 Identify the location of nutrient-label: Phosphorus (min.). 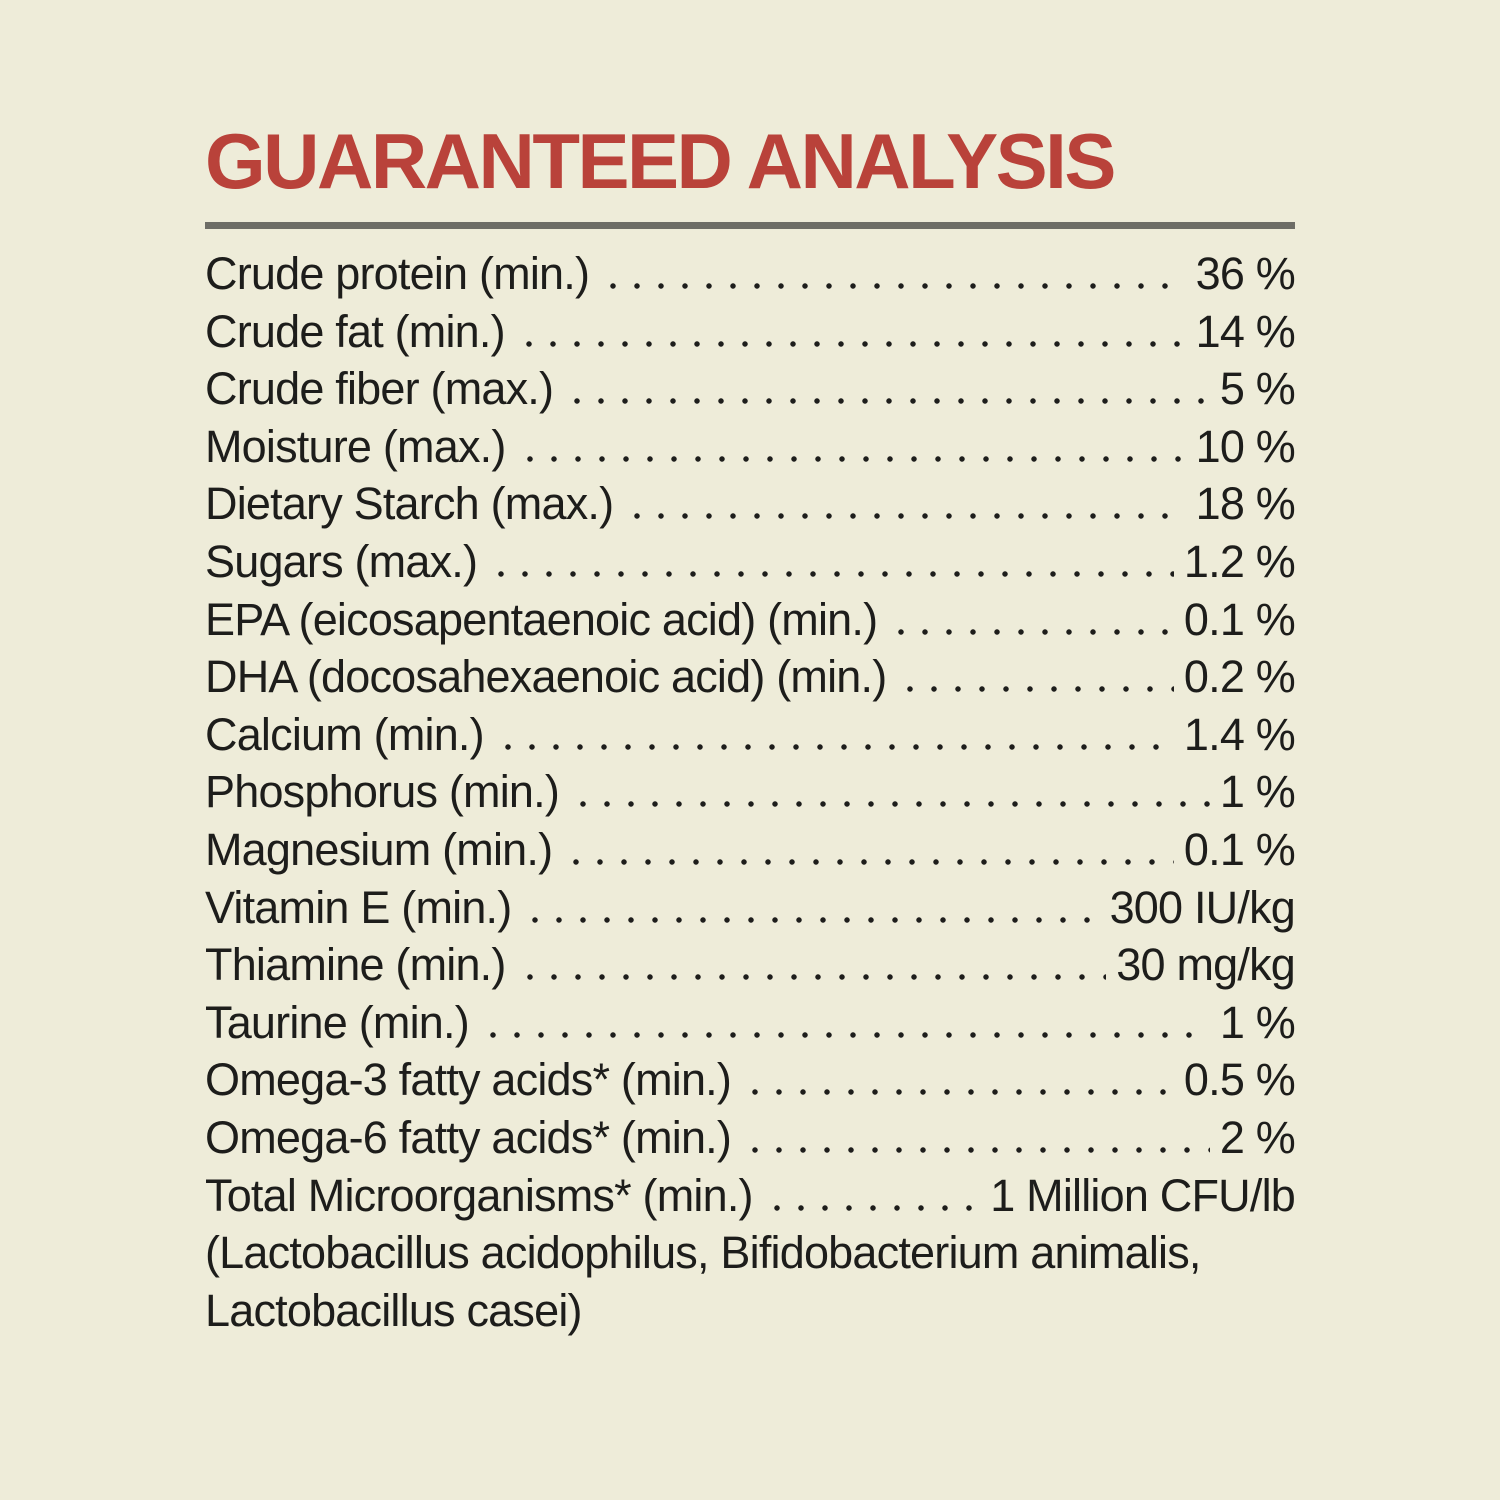
(382, 792).